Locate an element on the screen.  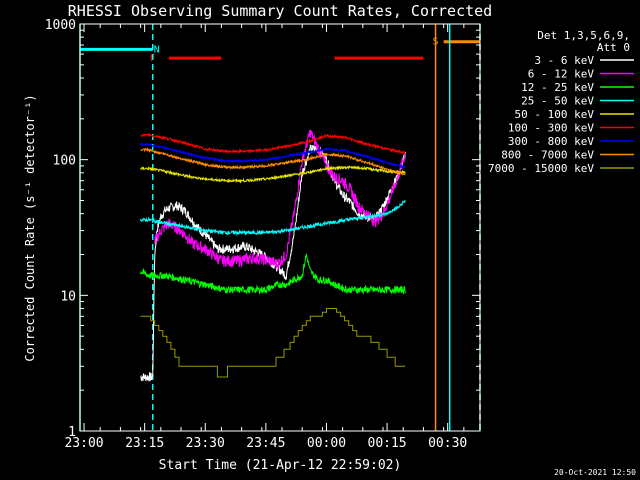
y-tick-label: 100 is located at coordinates (64, 161).